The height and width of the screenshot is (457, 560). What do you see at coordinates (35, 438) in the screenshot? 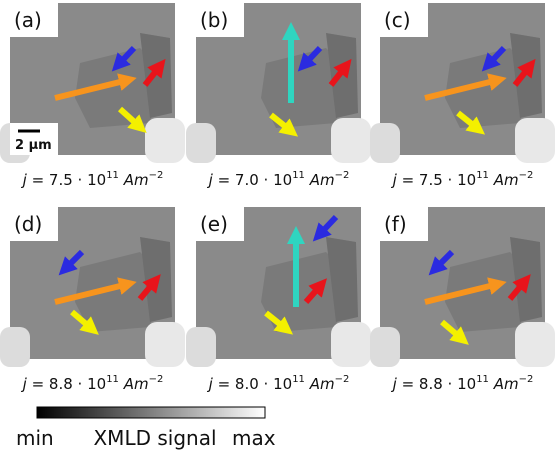
I see `colorbar-min: min` at bounding box center [35, 438].